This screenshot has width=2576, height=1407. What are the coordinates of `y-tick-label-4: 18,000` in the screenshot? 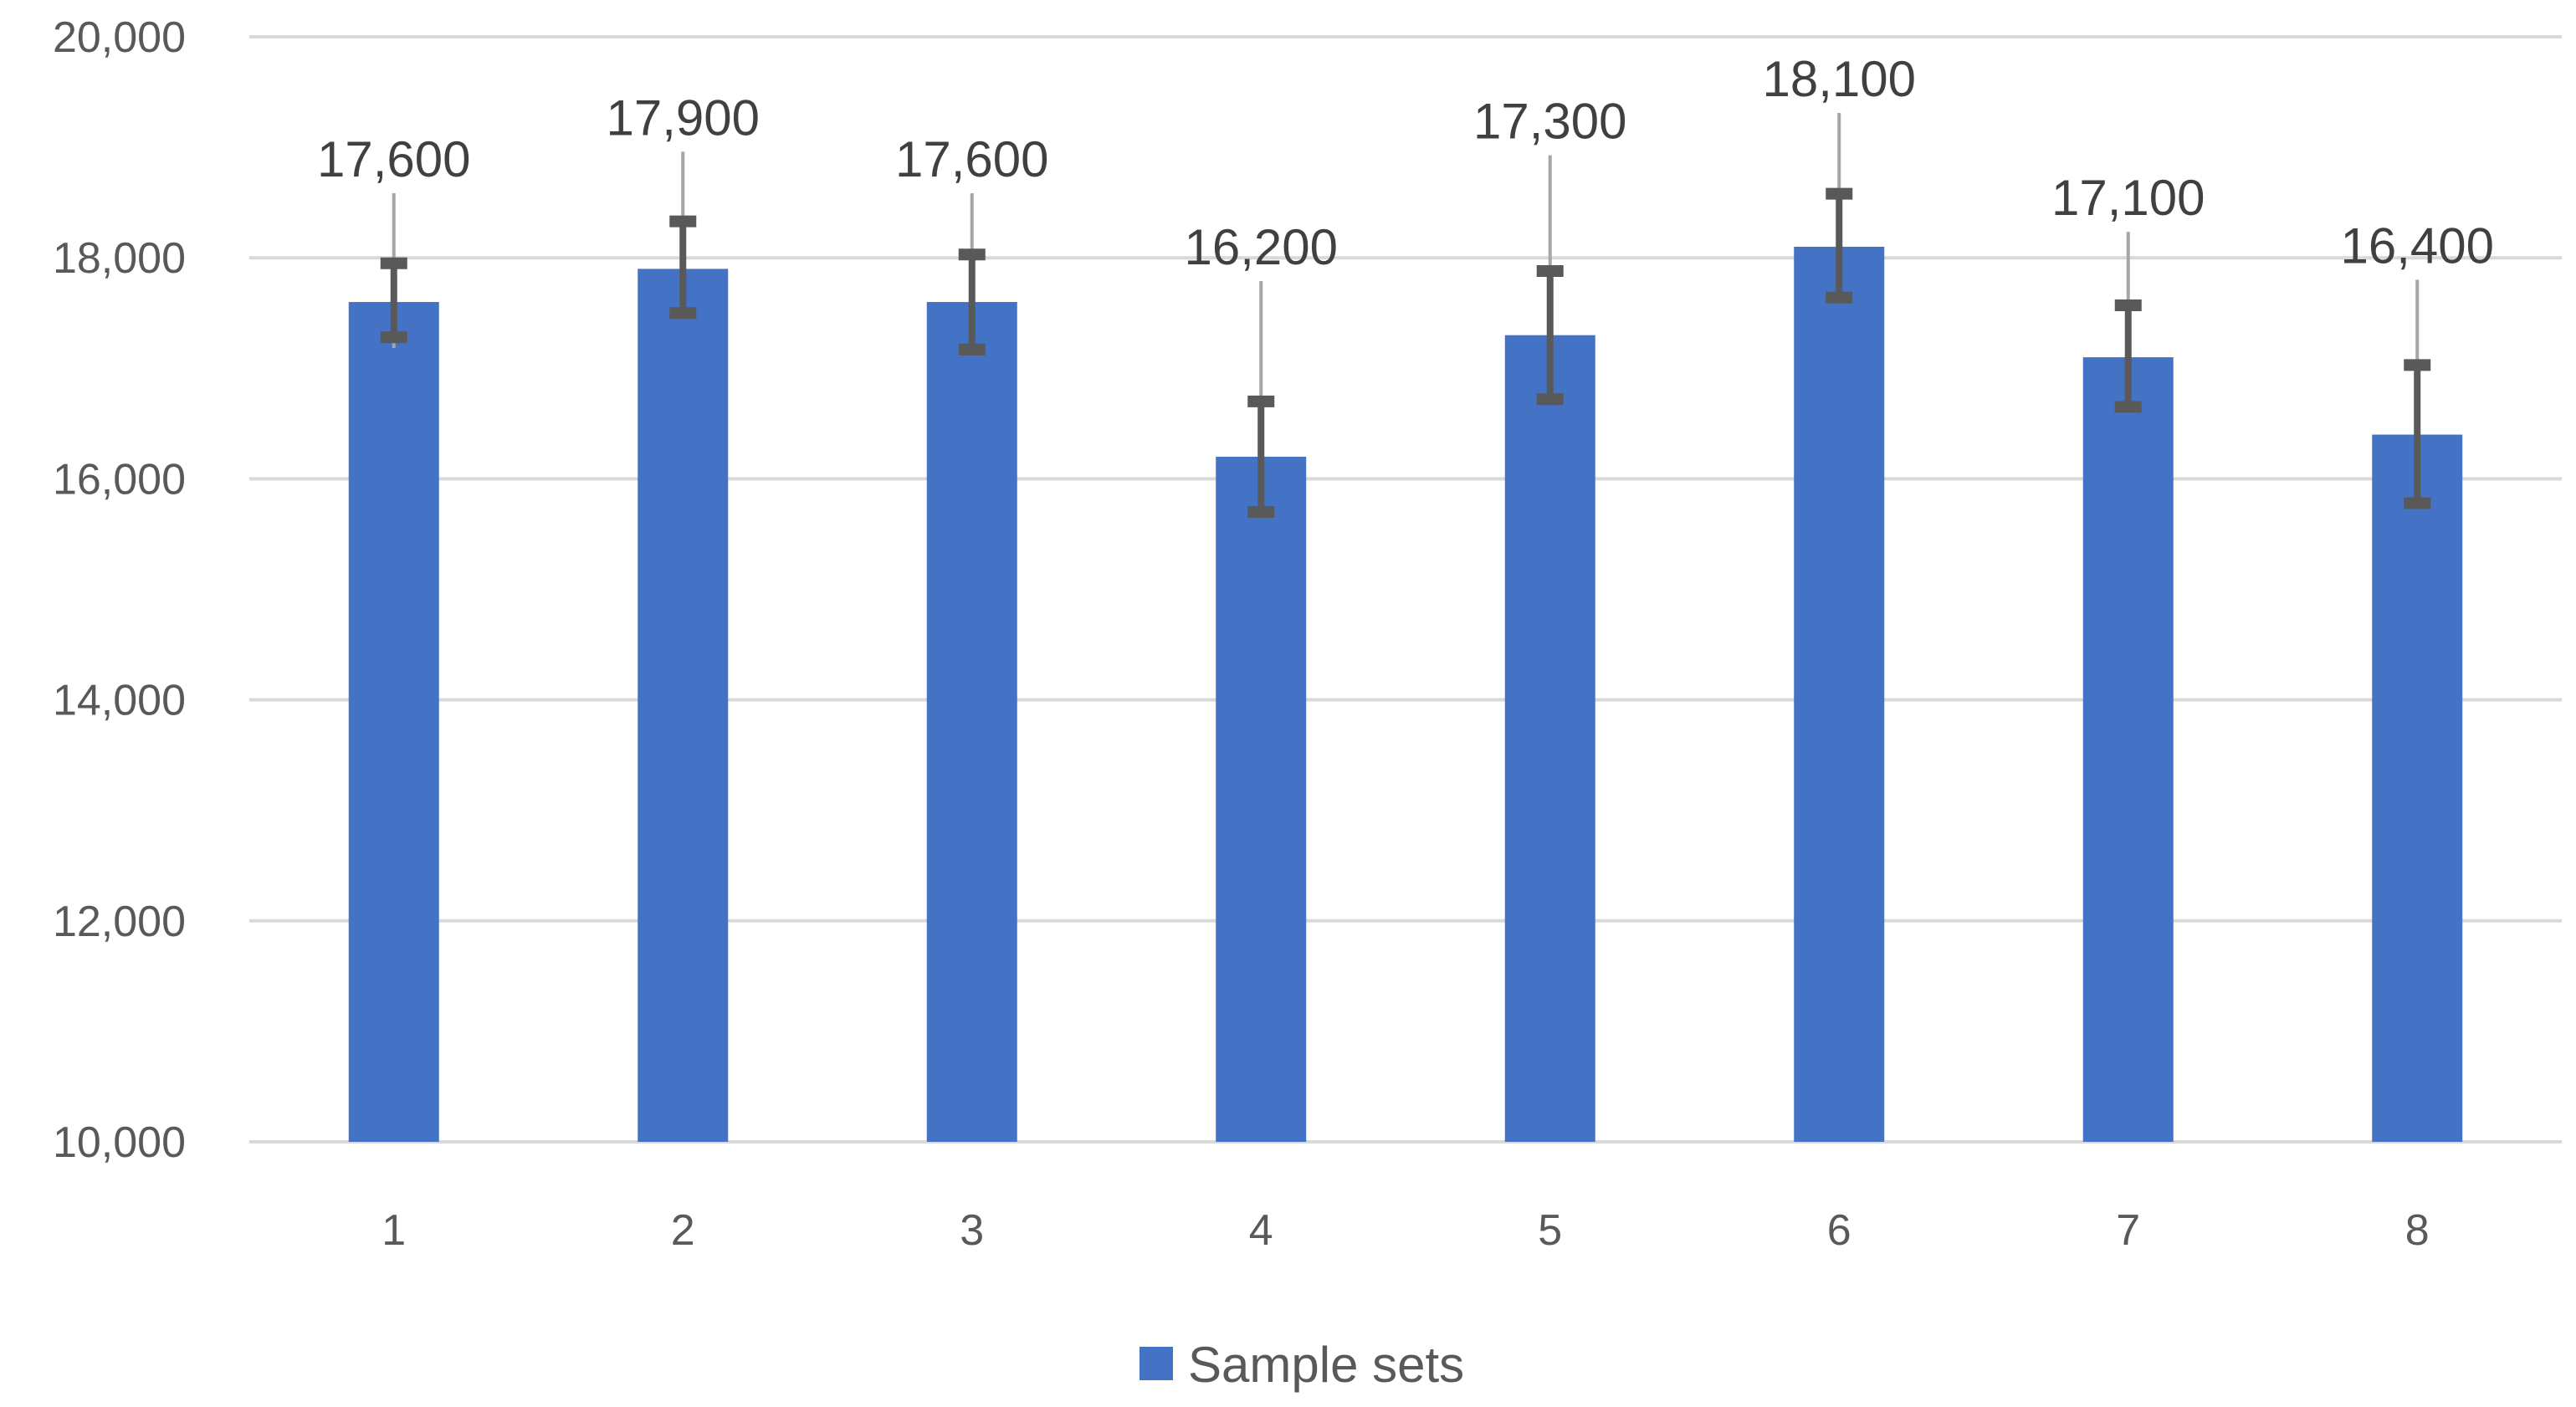 It's located at (120, 258).